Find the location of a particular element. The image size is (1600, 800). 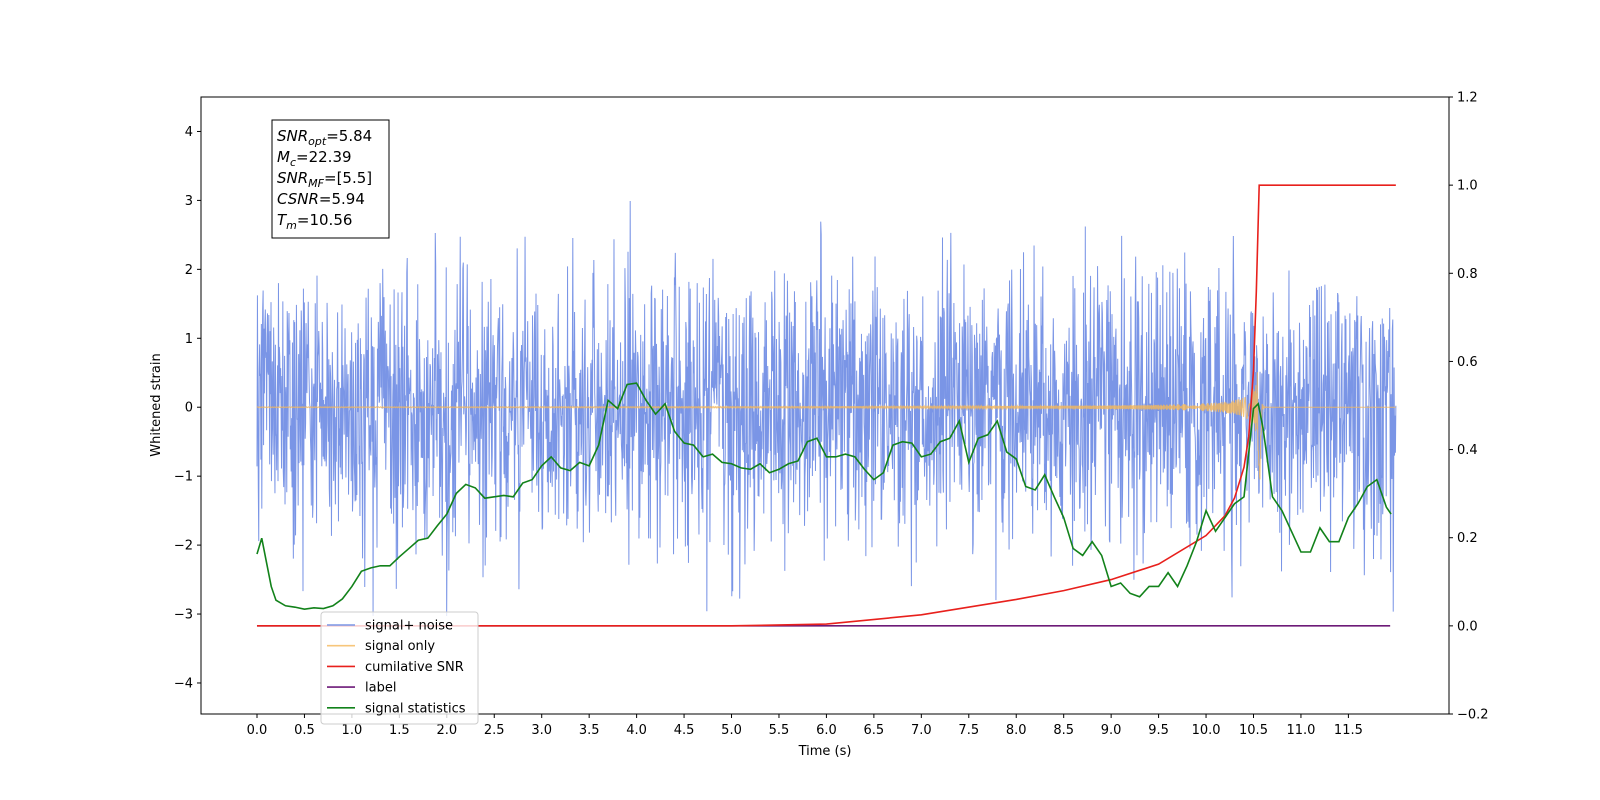

y-tick-label: −2 is located at coordinates (183, 546).